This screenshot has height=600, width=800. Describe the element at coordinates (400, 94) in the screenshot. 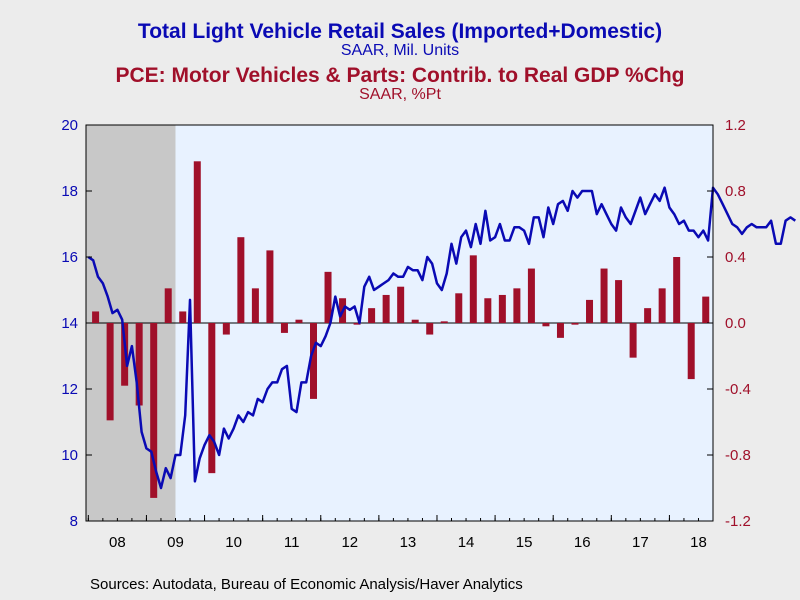

I see `chart-subtitle-2: SAAR, %Pt` at that location.